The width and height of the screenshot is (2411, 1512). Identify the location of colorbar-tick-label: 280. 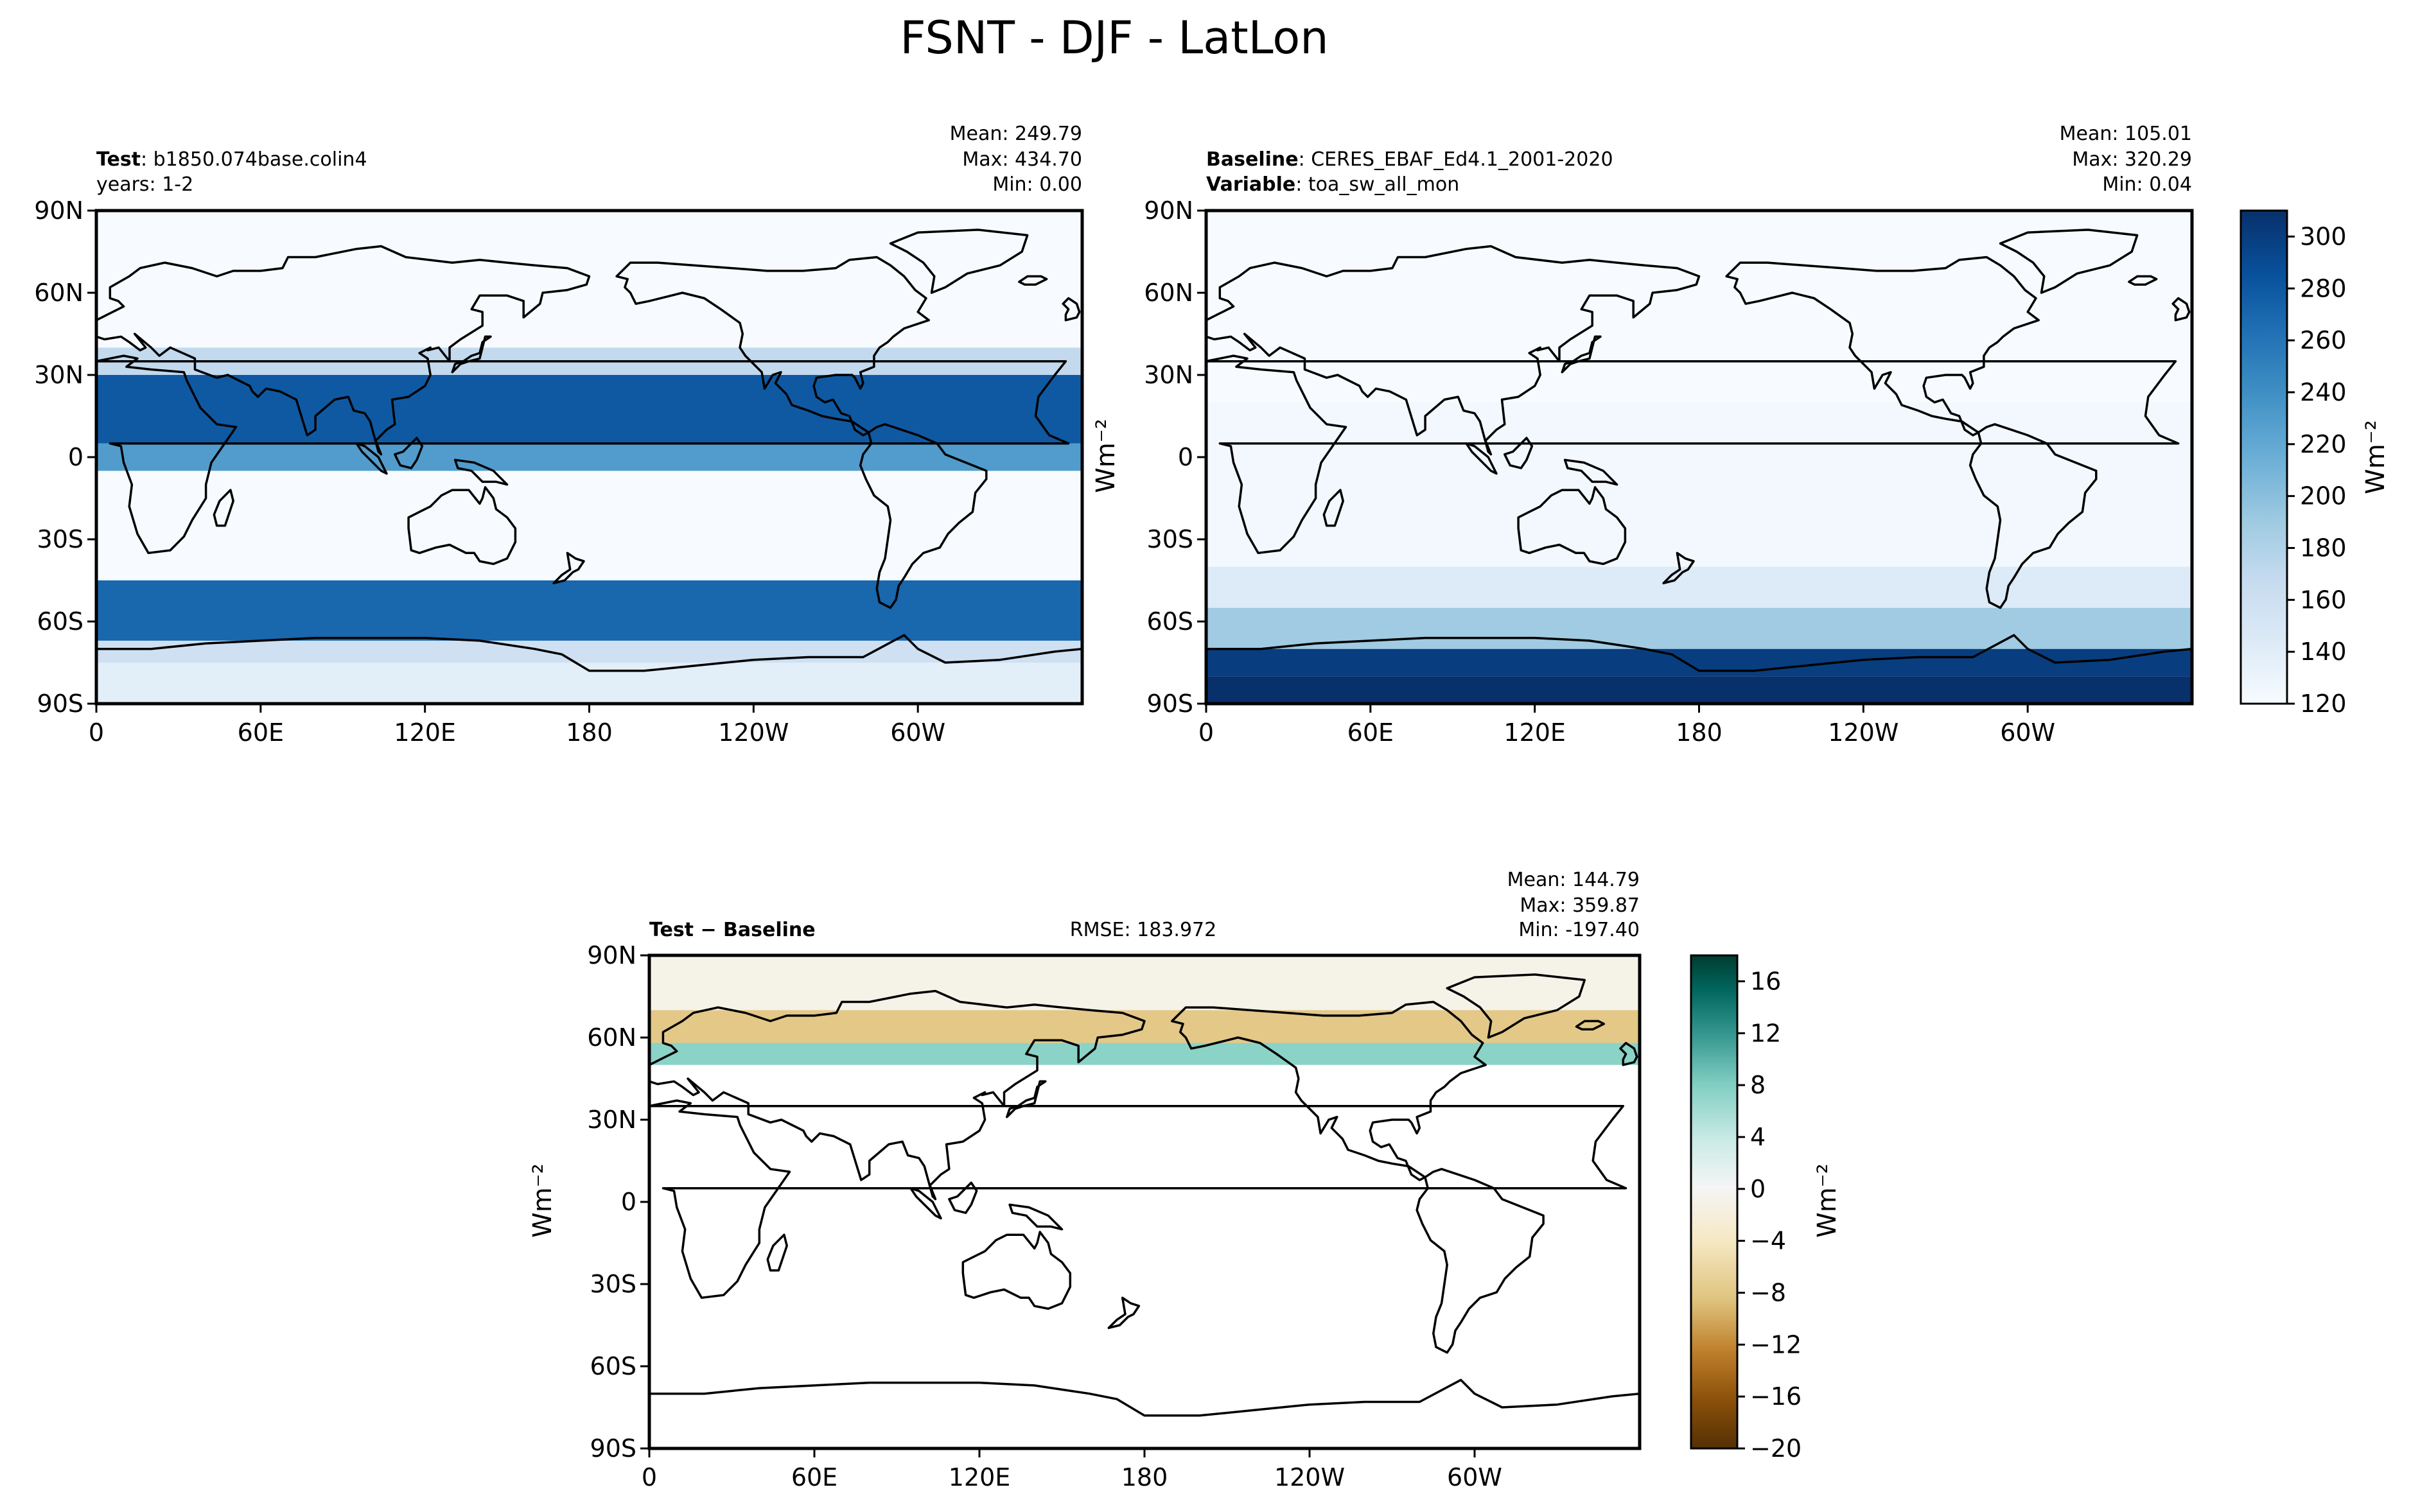
(2323, 288).